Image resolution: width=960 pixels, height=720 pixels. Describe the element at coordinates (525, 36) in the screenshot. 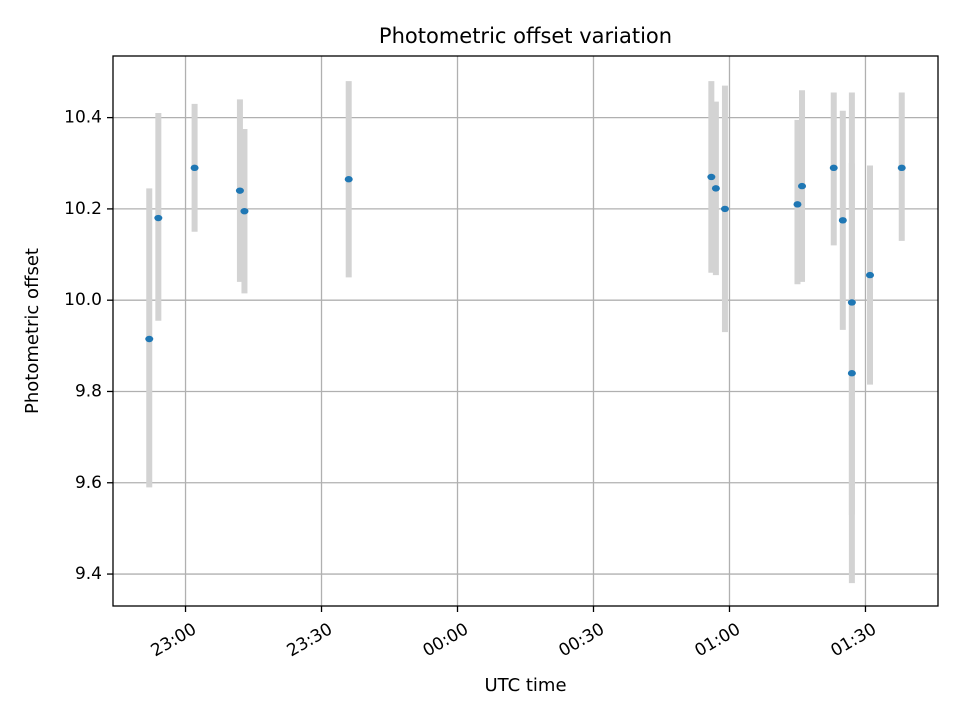

I see `chart-title: Photometric offset variation` at that location.